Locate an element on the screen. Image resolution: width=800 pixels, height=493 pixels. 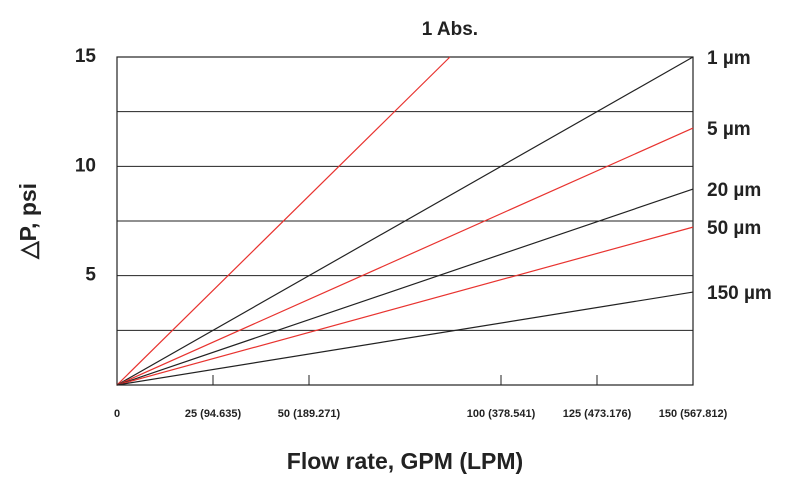
x-axis-title: Flow rate, GPM (LPM) is located at coordinates (405, 461).